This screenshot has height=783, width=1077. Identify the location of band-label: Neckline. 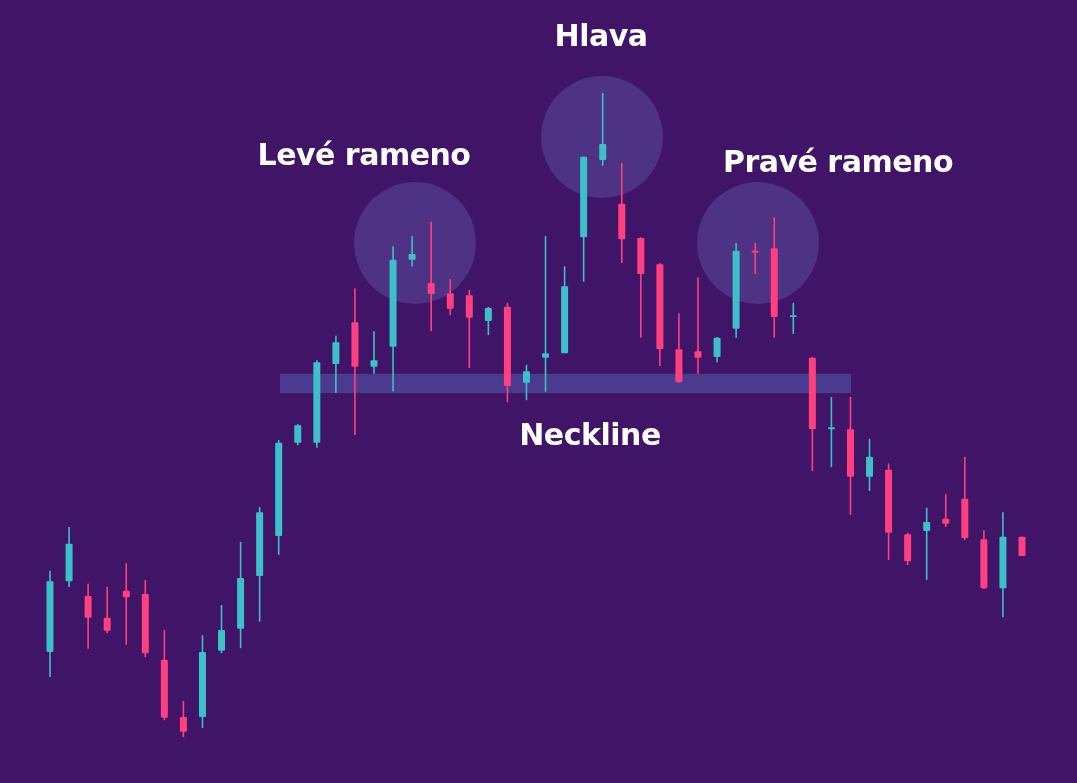
(590, 434).